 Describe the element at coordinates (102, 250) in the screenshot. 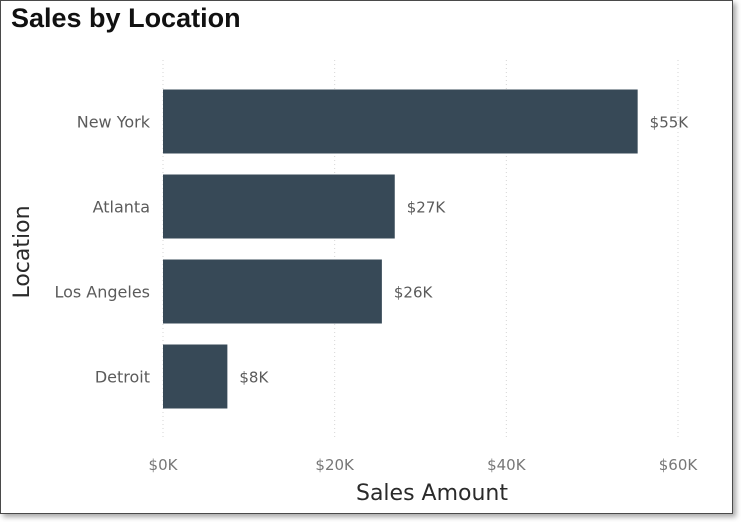

I see `category-labels: New York Atlanta Los Angeles Detroit` at that location.